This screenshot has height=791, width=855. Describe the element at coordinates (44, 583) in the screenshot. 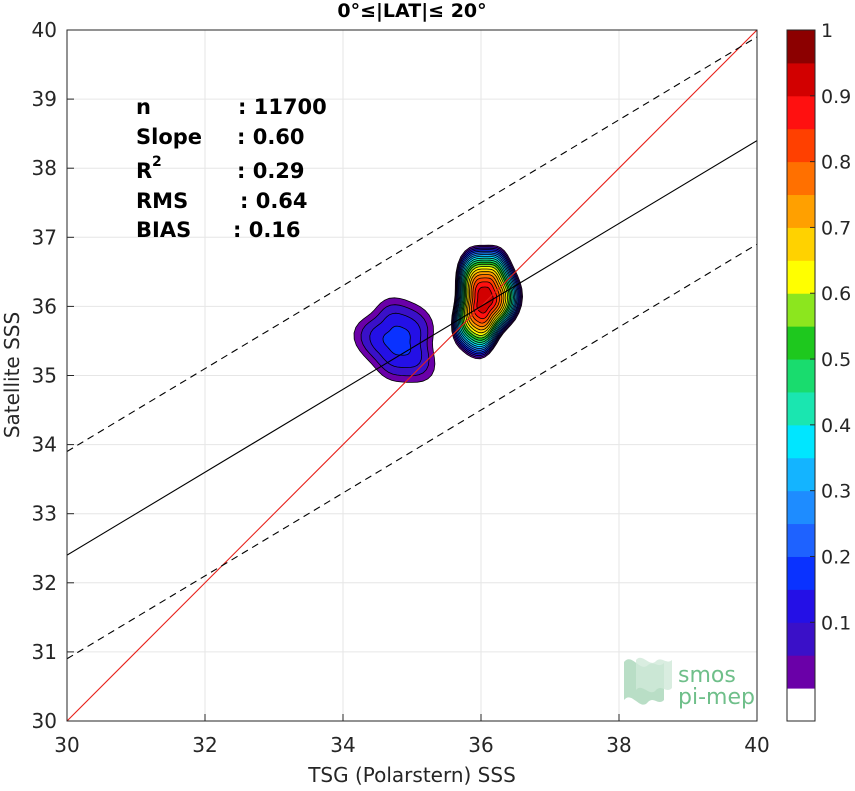

I see `y-tick-label: 32` at that location.